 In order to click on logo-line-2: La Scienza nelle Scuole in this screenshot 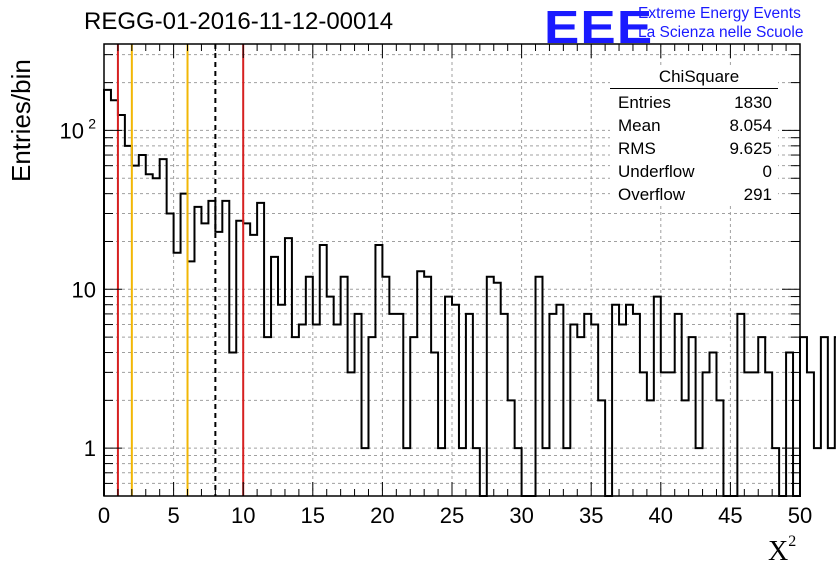, I will do `click(721, 32)`.